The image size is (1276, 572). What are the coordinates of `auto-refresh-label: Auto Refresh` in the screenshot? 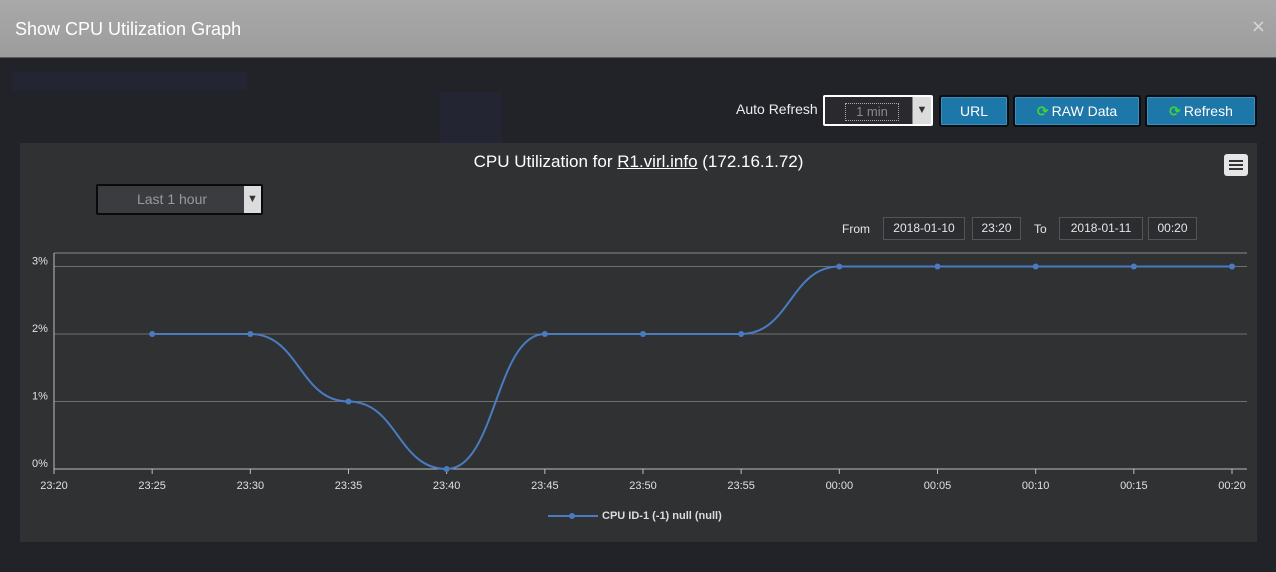 It's located at (777, 109).